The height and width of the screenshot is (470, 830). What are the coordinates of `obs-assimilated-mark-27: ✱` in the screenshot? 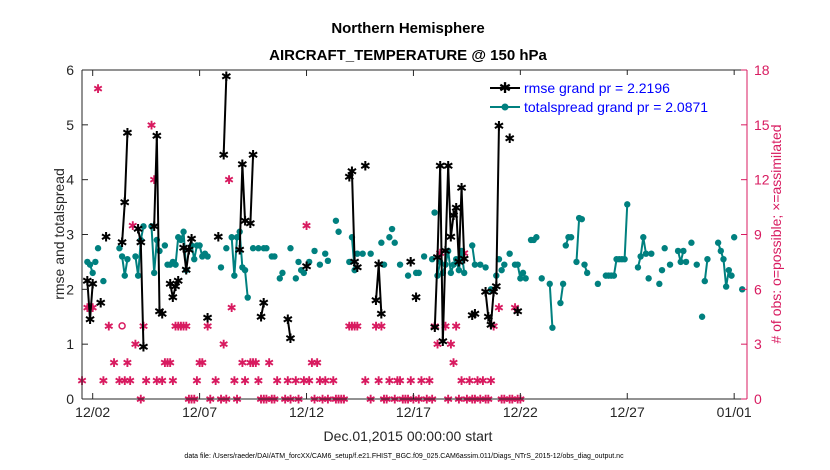 It's located at (181, 326).